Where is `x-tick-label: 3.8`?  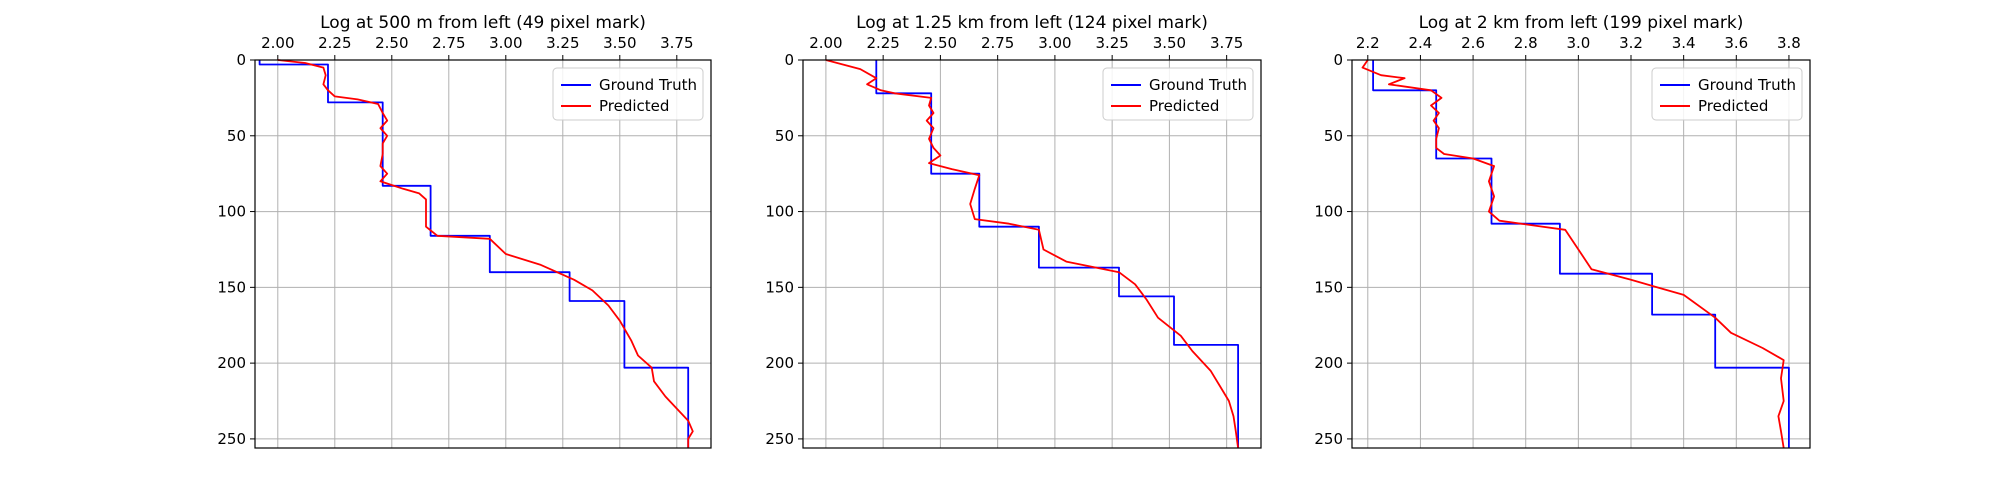
x-tick-label: 3.8 is located at coordinates (1789, 43).